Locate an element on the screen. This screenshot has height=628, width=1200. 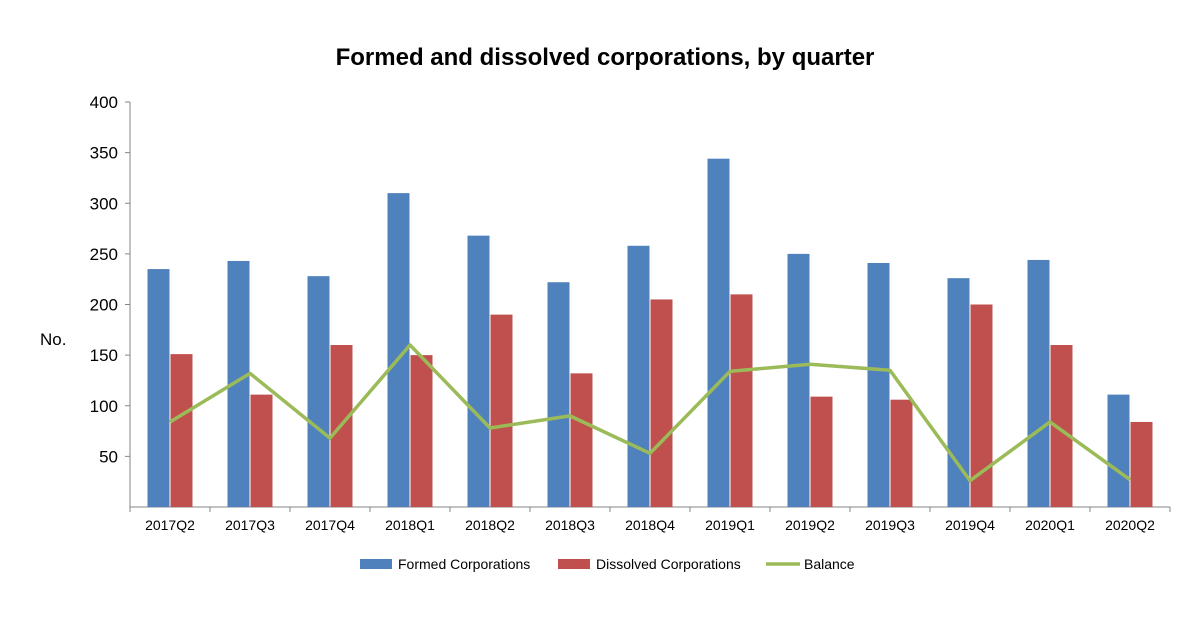
legend-formed-label: Formed Corporations is located at coordinates (464, 564).